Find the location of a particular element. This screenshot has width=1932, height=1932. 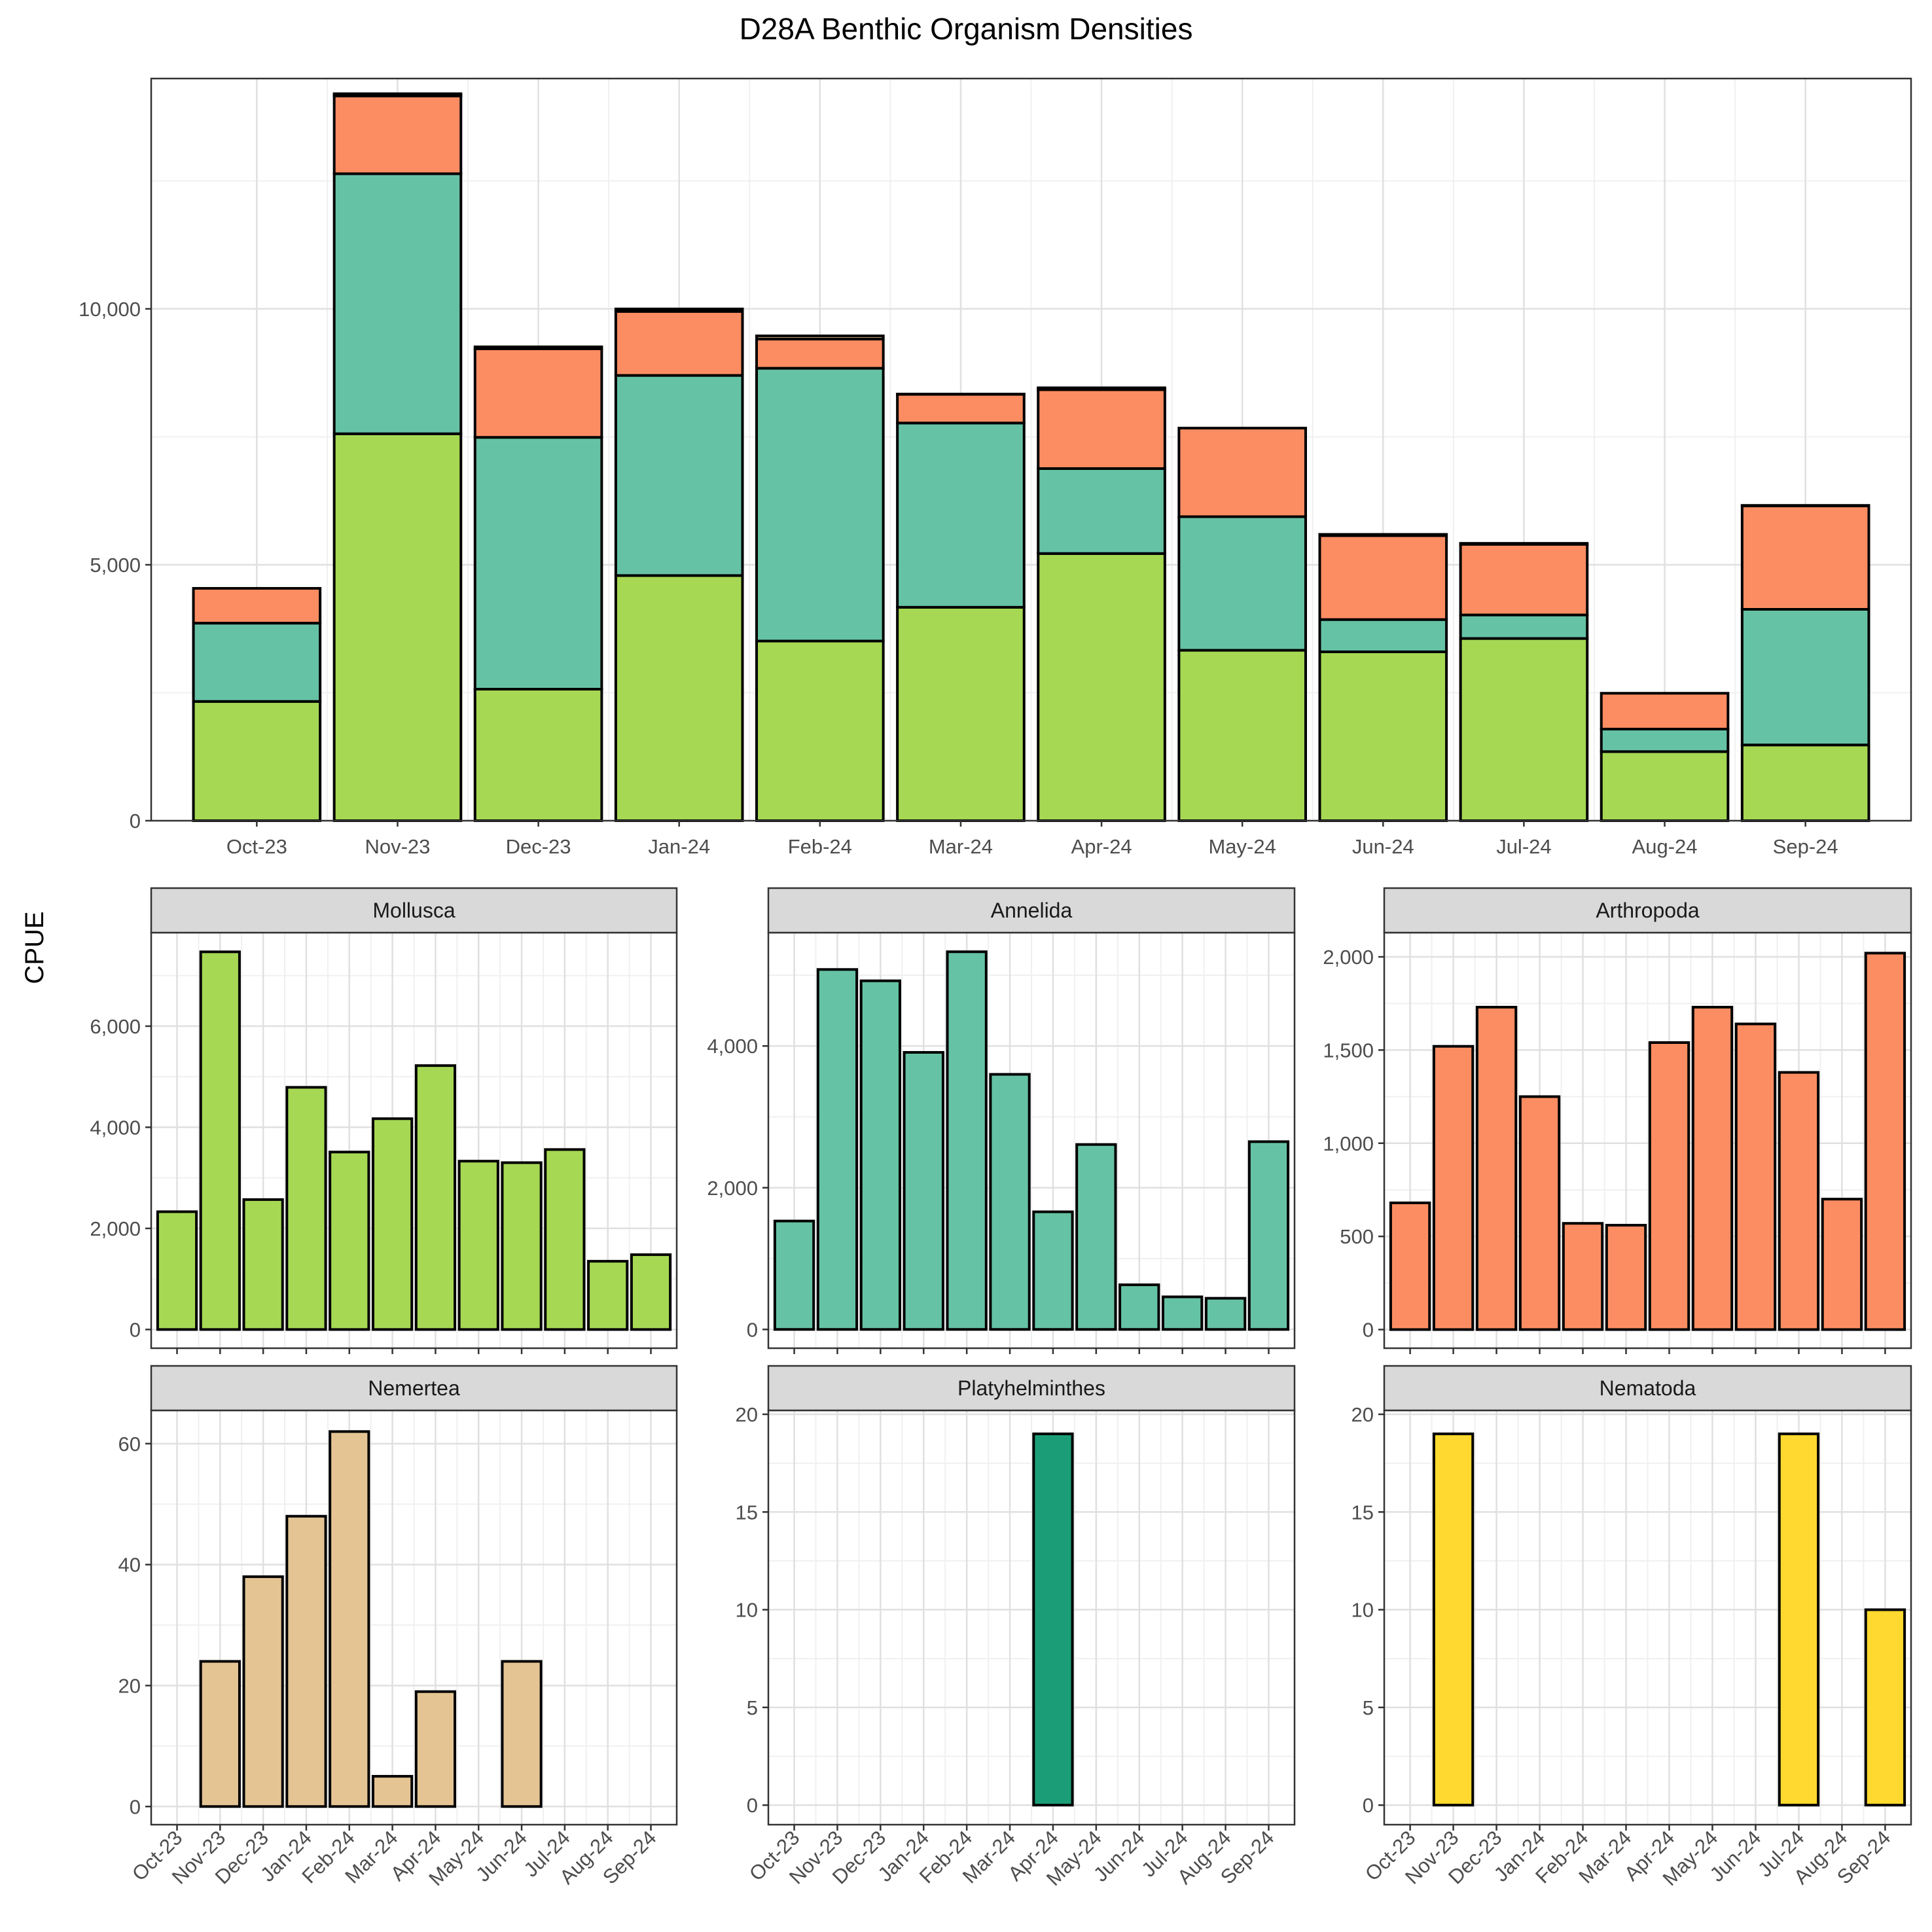

x-tick-label: Jul-24 is located at coordinates (1523, 846).